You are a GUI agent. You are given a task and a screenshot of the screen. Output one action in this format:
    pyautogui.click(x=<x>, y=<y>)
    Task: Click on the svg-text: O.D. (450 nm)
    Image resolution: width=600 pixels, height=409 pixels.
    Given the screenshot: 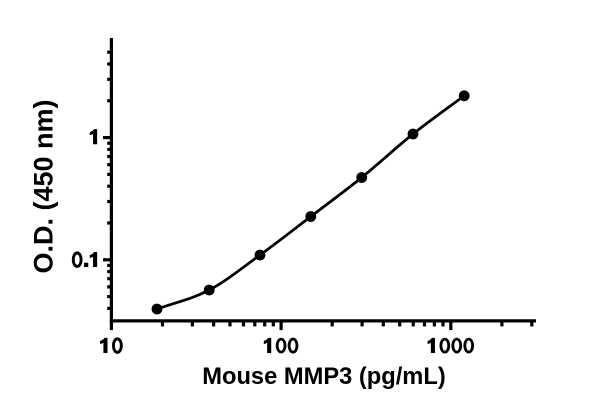 What is the action you would take?
    pyautogui.click(x=44, y=186)
    